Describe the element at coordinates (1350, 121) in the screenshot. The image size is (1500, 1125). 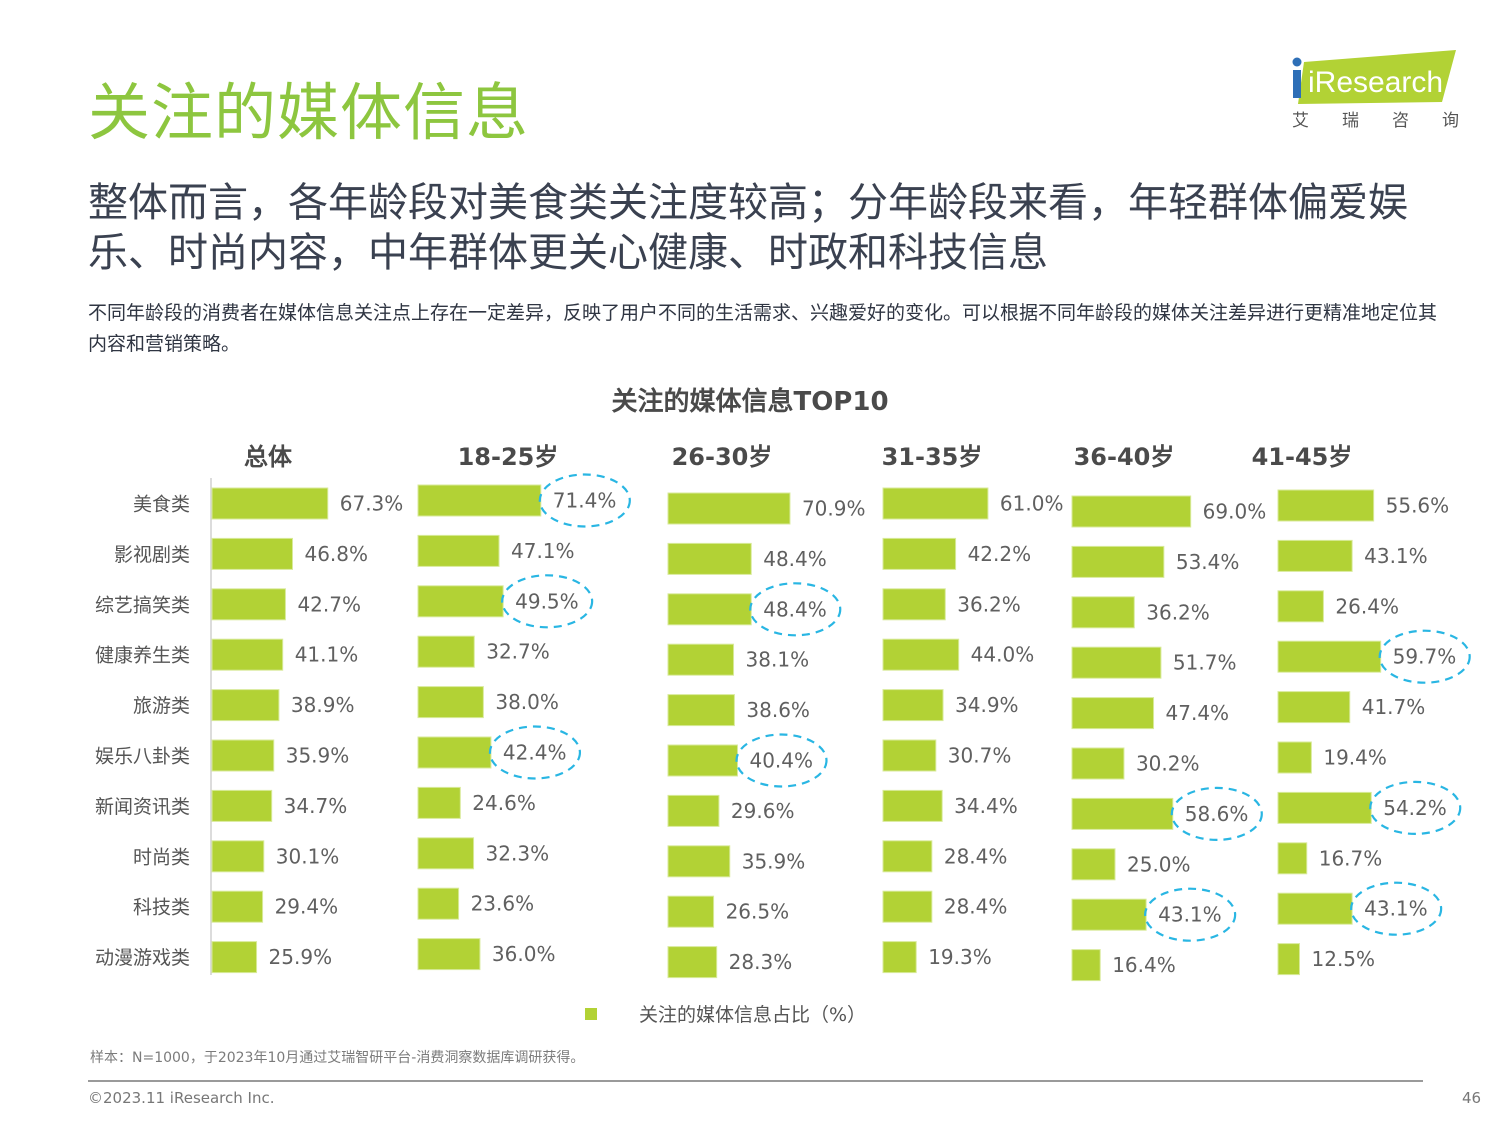
I see `logo-sub-char: 瑞` at that location.